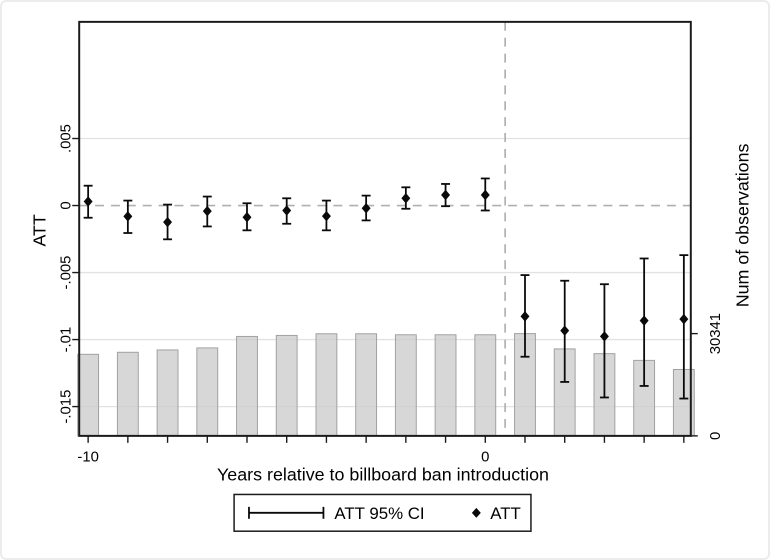 Image resolution: width=770 pixels, height=560 pixels. Describe the element at coordinates (684, 327) in the screenshot. I see `error-bar` at that location.